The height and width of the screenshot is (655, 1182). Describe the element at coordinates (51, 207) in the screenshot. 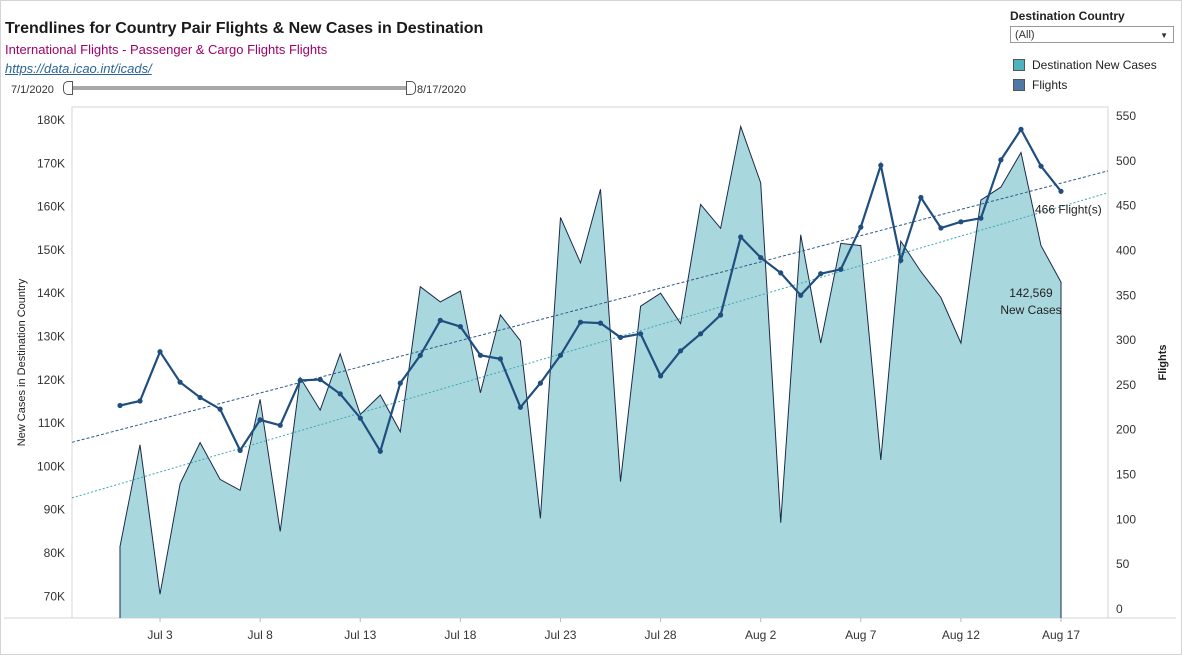

I see `y-left-tick-label: 160K` at that location.